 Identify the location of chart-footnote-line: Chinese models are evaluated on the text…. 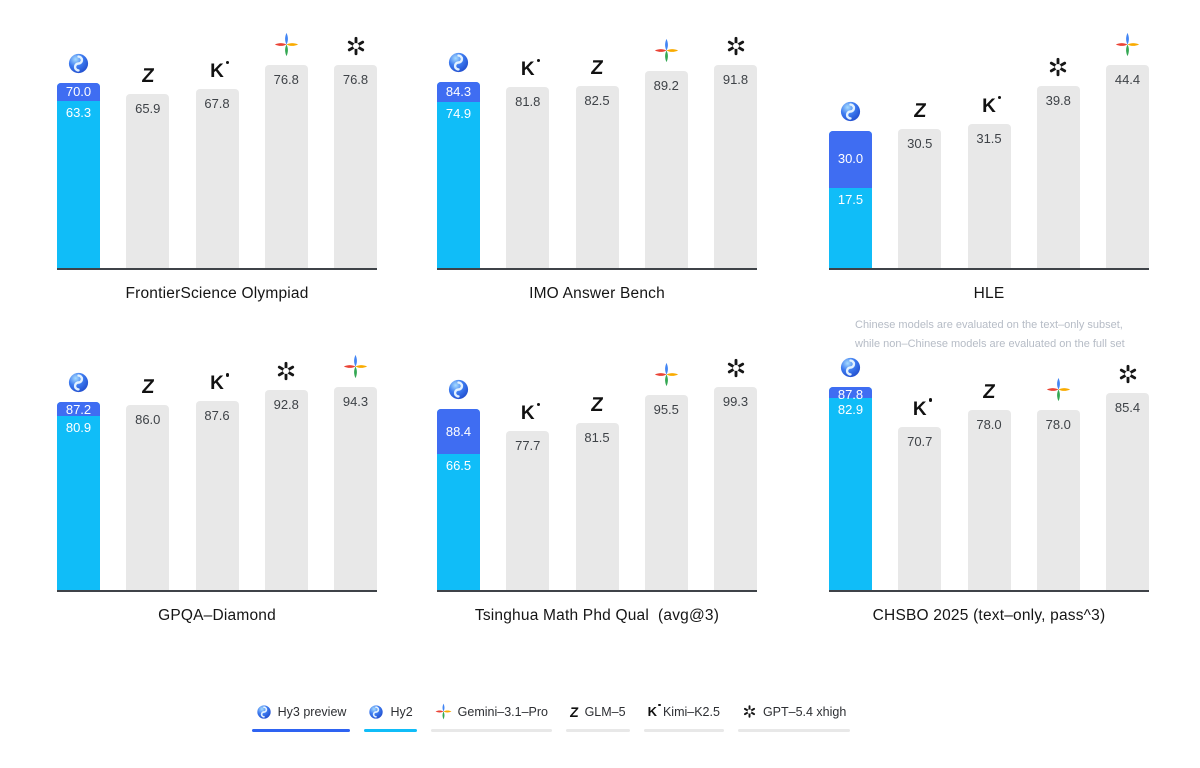
(989, 325).